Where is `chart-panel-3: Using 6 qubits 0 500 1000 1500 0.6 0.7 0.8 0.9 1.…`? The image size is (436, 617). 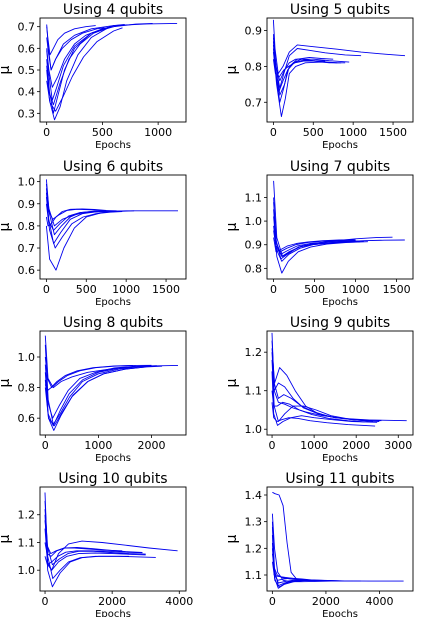 chart-panel-3: Using 6 qubits 0 500 1000 1500 0.6 0.7 0.8 0.9 1.… is located at coordinates (93, 233).